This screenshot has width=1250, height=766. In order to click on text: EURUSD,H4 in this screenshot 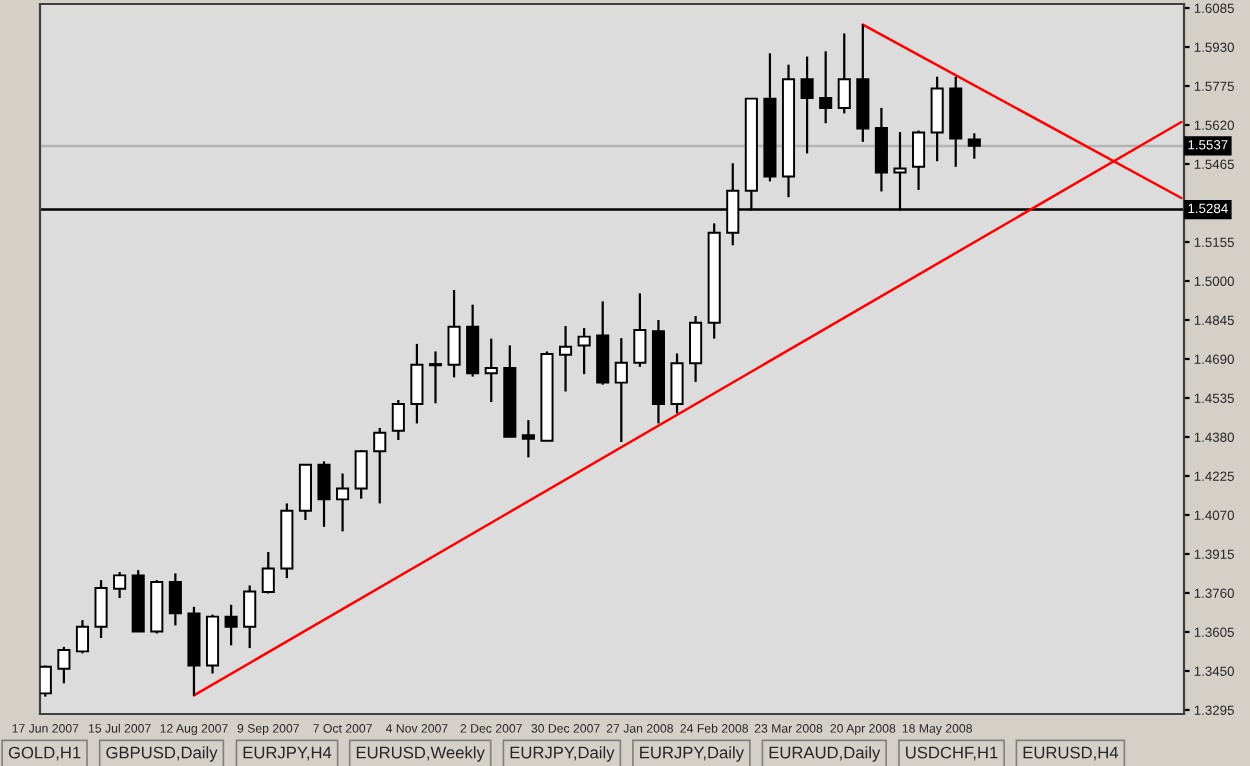, I will do `click(1071, 753)`.